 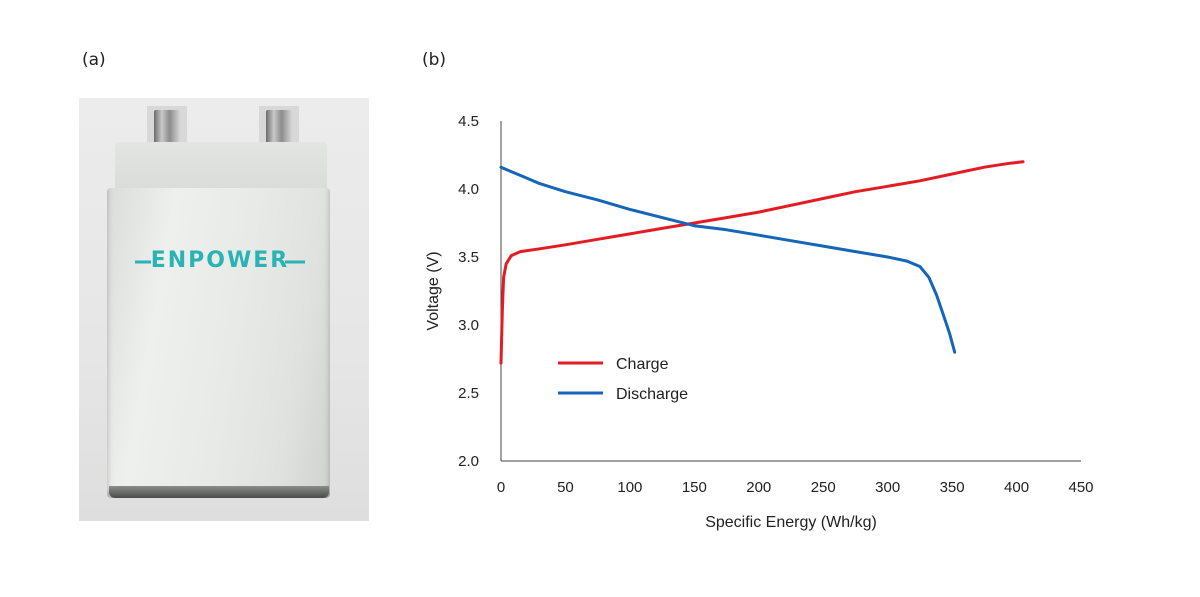 What do you see at coordinates (218, 343) in the screenshot?
I see `battery-cell-body` at bounding box center [218, 343].